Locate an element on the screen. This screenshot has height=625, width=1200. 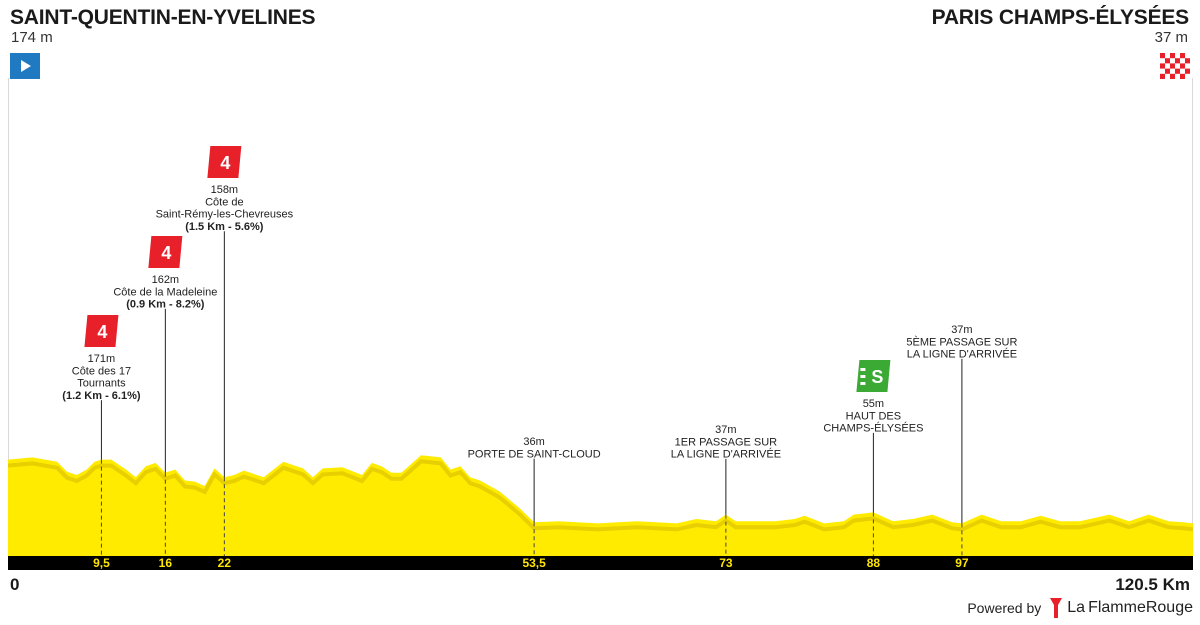
sprint-badge: S is located at coordinates (873, 376).